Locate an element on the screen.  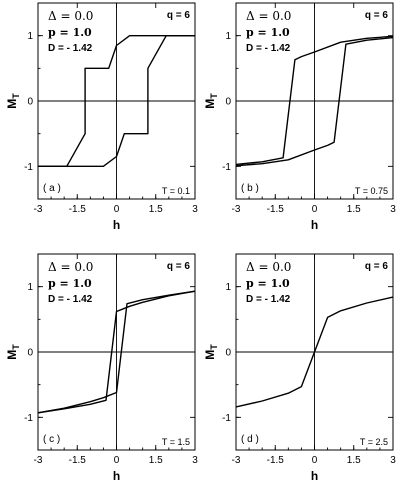
t-annotation: T = 2.5 is located at coordinates (374, 442).